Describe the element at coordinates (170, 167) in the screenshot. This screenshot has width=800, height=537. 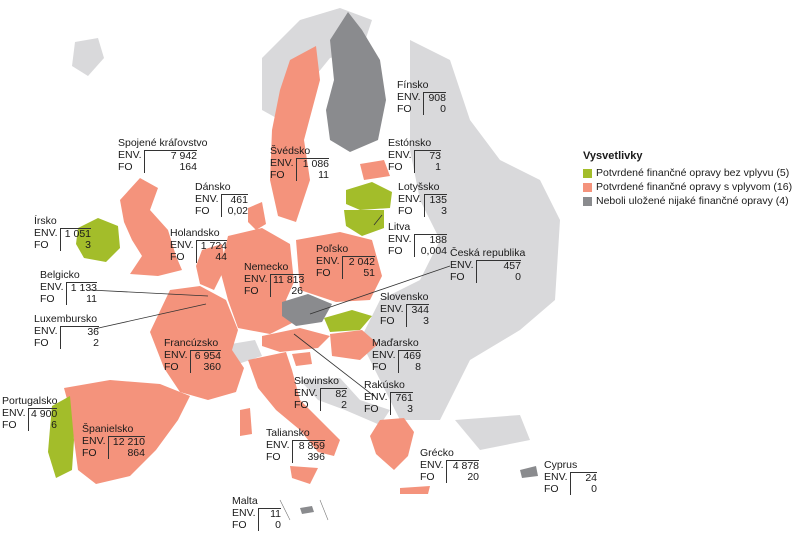
I see `fo-value: 164` at that location.